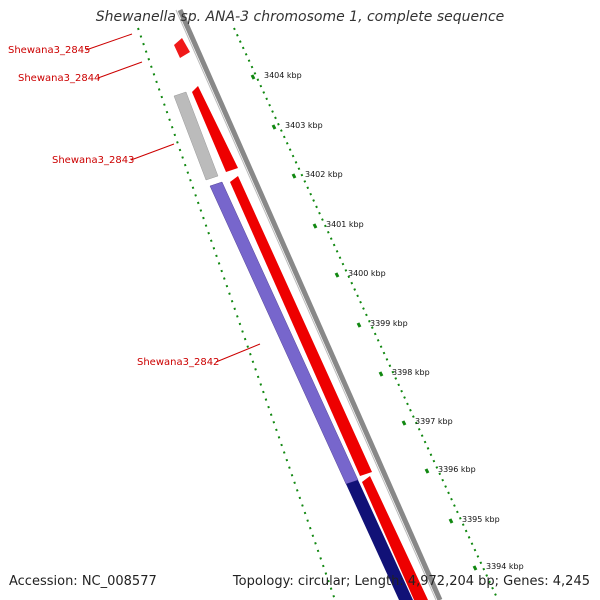  I want to click on gene-dark-segment, so click(379, 540).